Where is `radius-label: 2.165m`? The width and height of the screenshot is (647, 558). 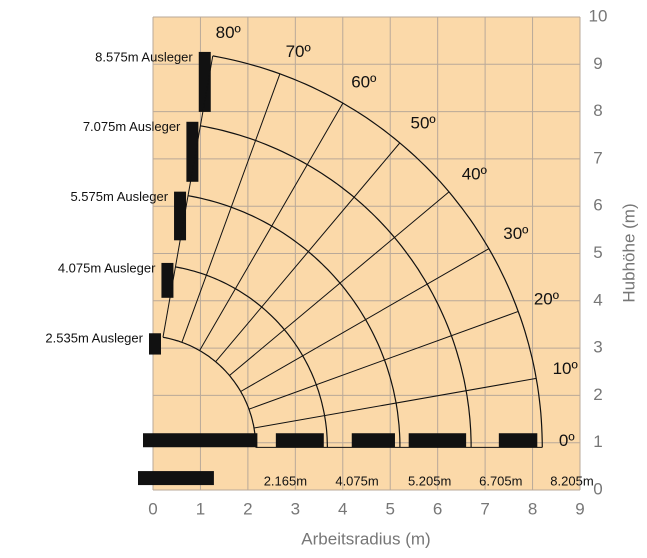 radius-label: 2.165m is located at coordinates (285, 480).